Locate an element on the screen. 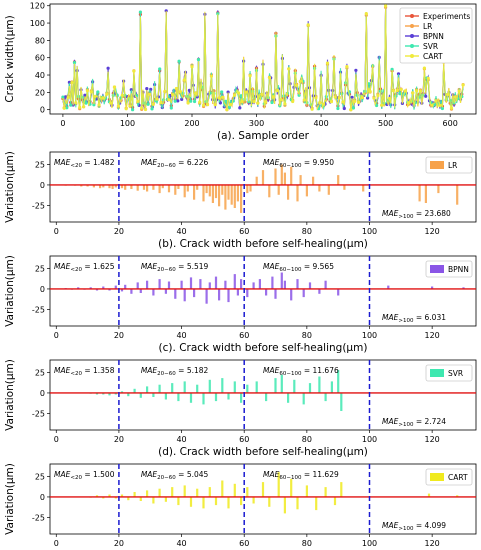  y-tick-label: -25 is located at coordinates (38, 414).